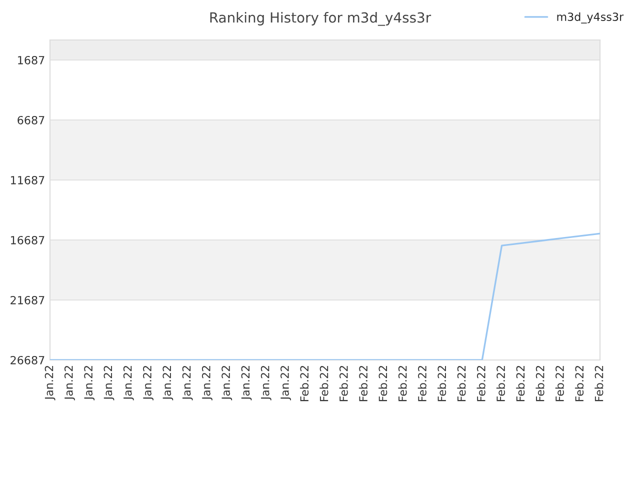  Describe the element at coordinates (27, 180) in the screenshot. I see `y-tick-label: 11687` at that location.